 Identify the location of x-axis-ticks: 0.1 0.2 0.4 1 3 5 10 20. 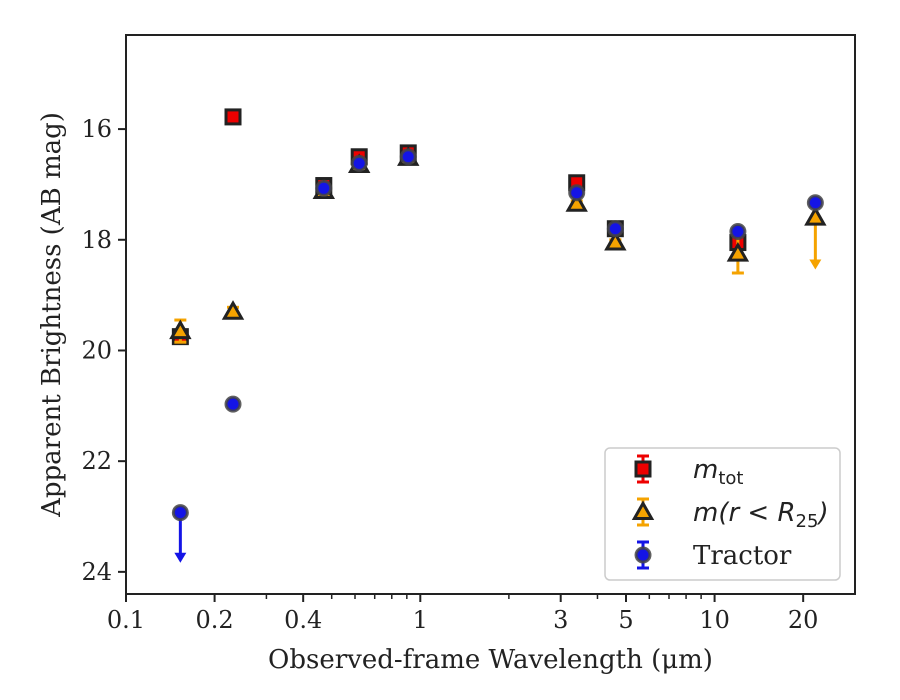
(463, 614).